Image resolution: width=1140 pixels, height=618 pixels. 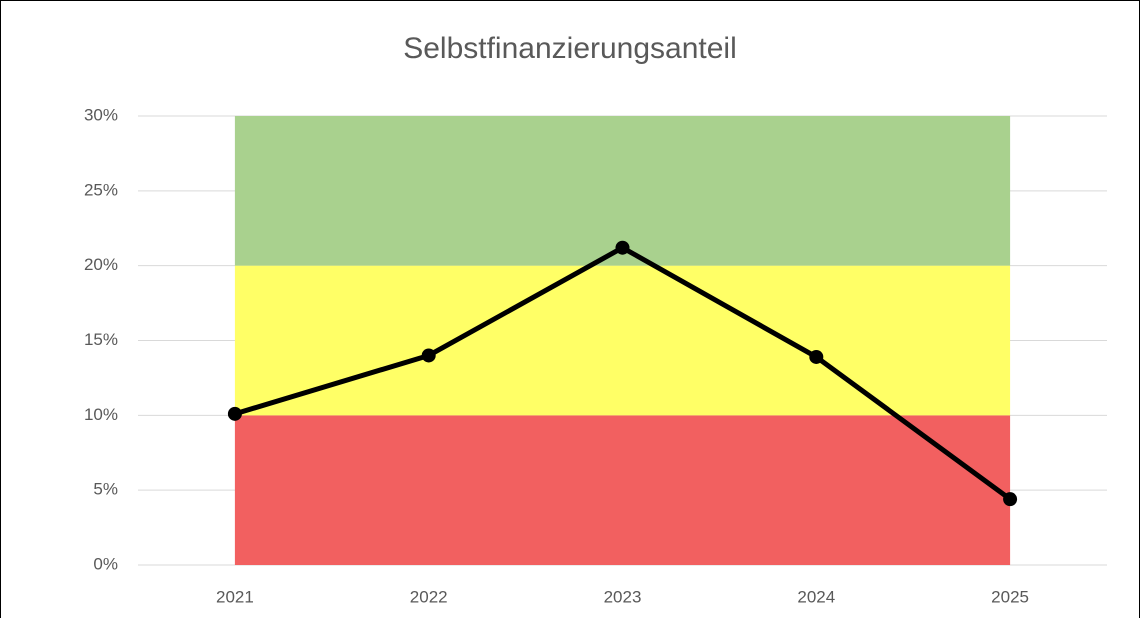 What do you see at coordinates (816, 596) in the screenshot?
I see `x-tick-label: 2024` at bounding box center [816, 596].